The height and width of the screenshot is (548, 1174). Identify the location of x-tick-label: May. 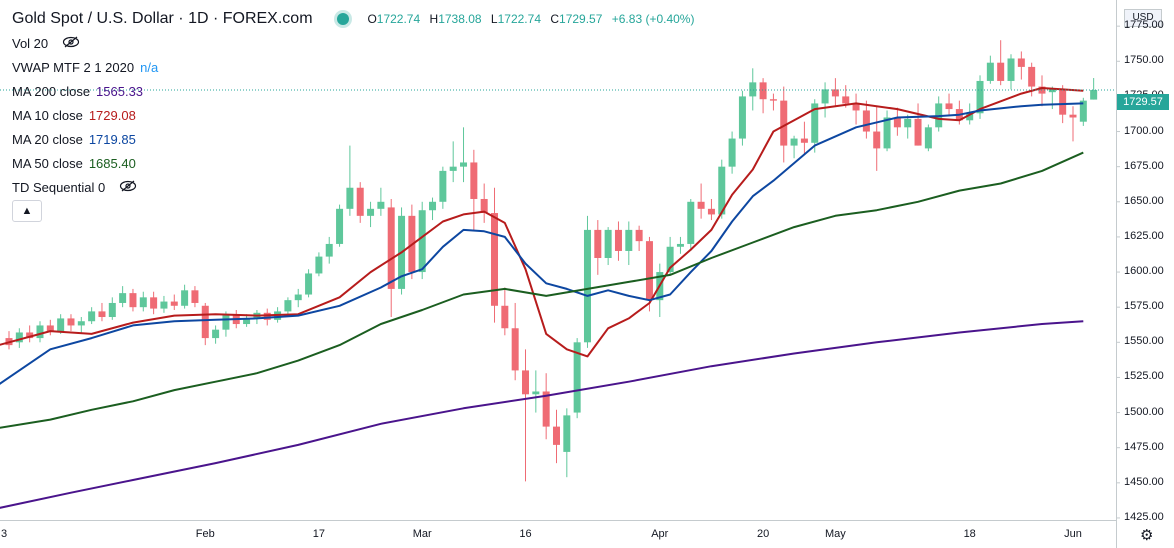
(835, 534).